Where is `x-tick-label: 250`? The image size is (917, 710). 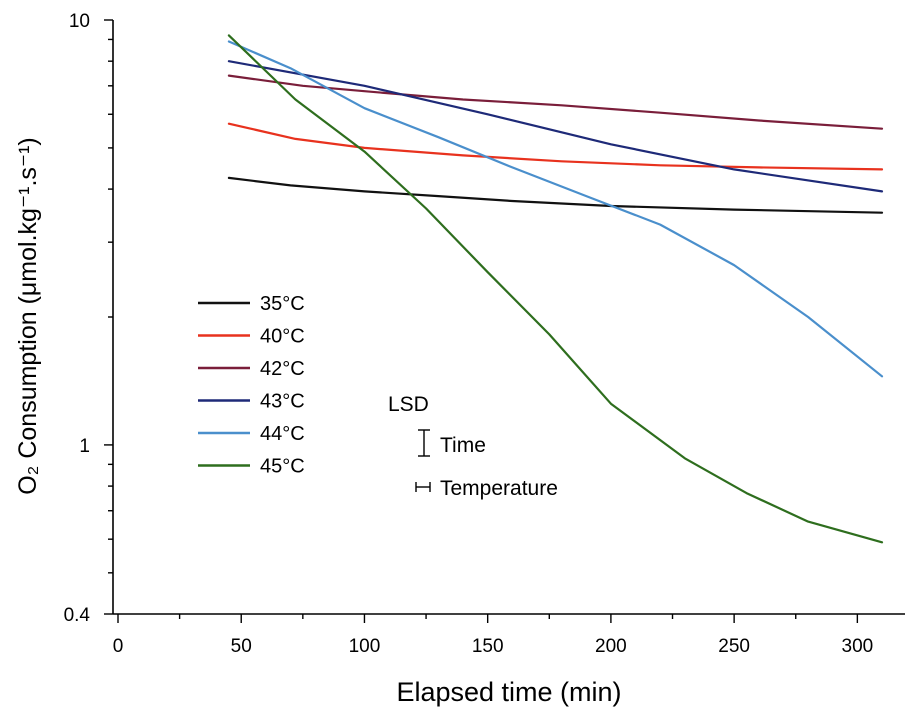 x-tick-label: 250 is located at coordinates (734, 646).